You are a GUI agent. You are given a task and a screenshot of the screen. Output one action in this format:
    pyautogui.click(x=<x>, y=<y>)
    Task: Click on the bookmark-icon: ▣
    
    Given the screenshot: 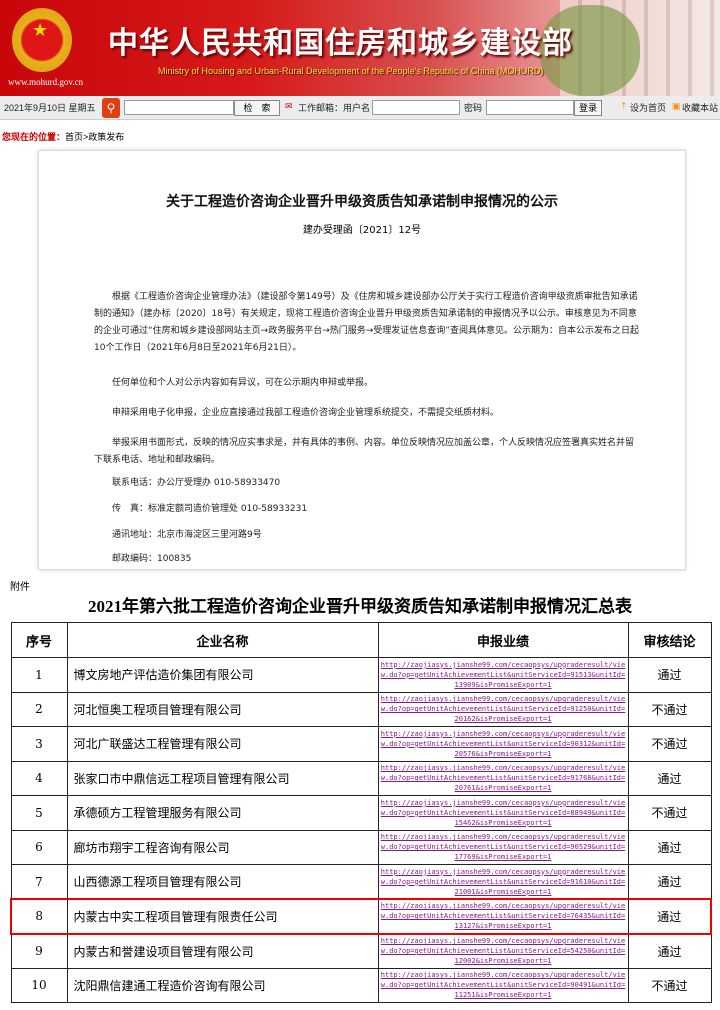 What is the action you would take?
    pyautogui.click(x=676, y=106)
    